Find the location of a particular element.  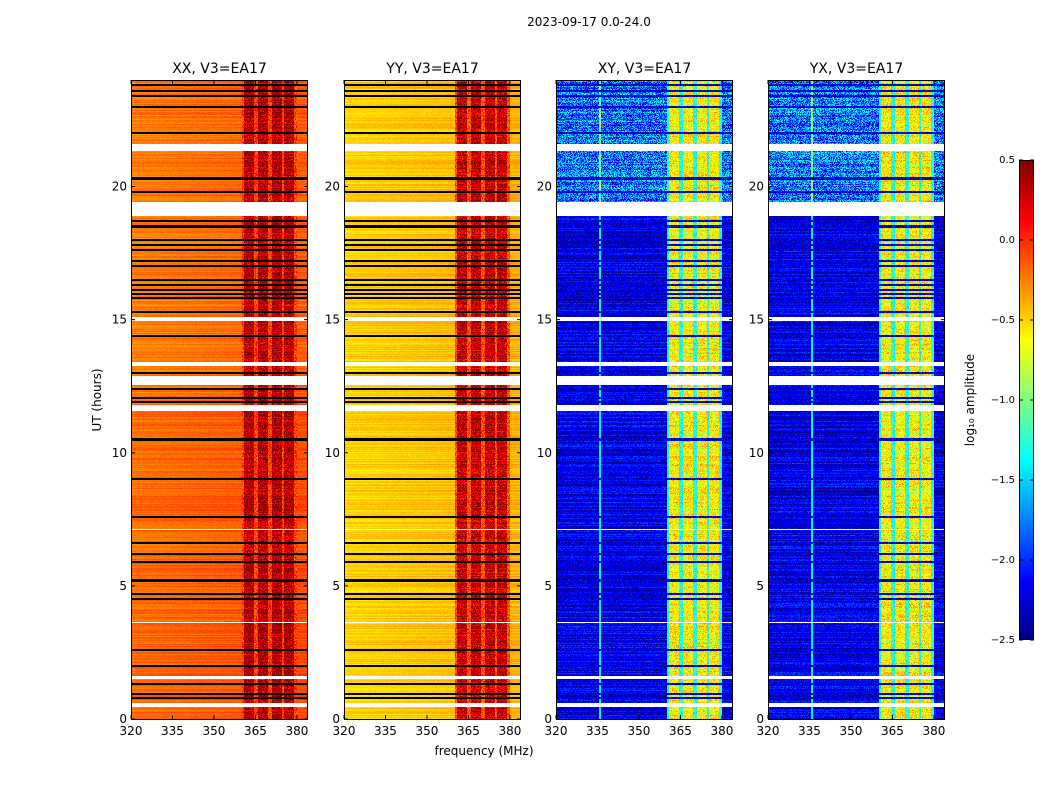

colorbar-tick-label: −1.5 is located at coordinates (1003, 480).